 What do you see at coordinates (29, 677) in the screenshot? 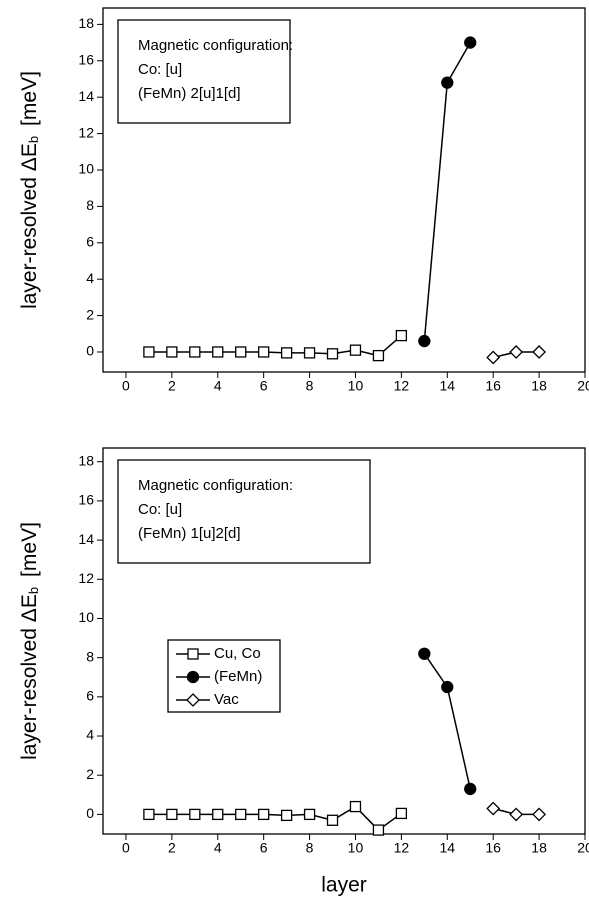
I see `y-axis-label-main: layer-resolved ΔE` at bounding box center [29, 677].